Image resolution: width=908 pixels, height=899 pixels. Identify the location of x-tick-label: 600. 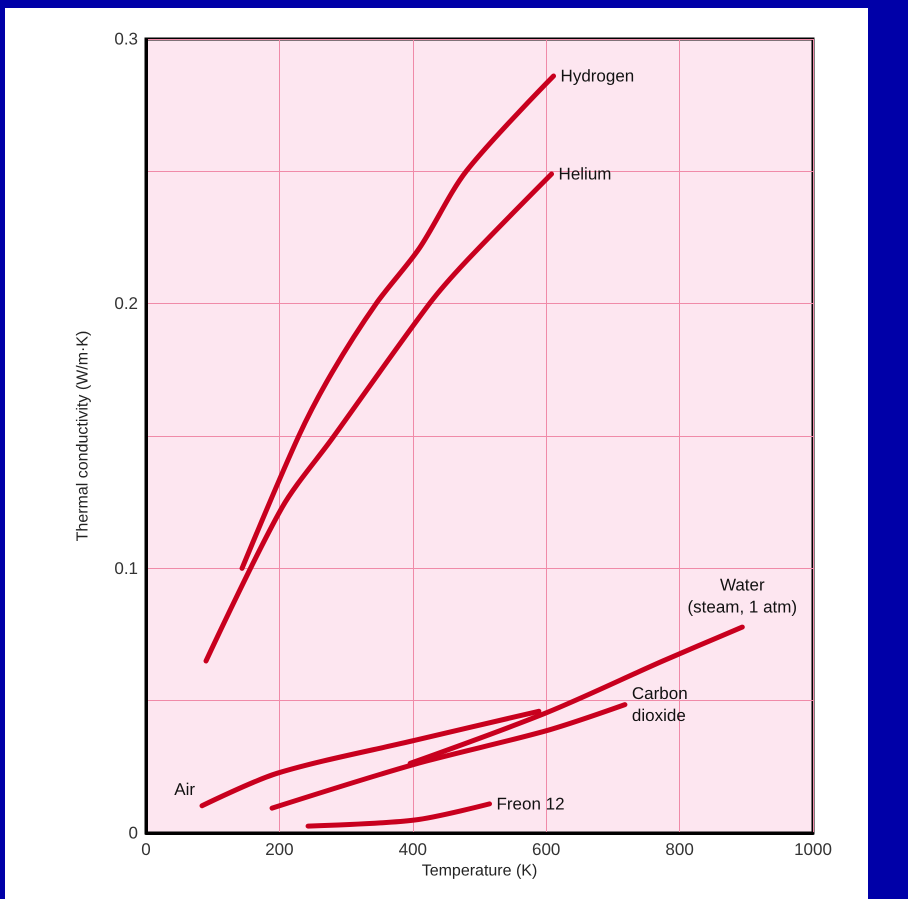
(546, 849).